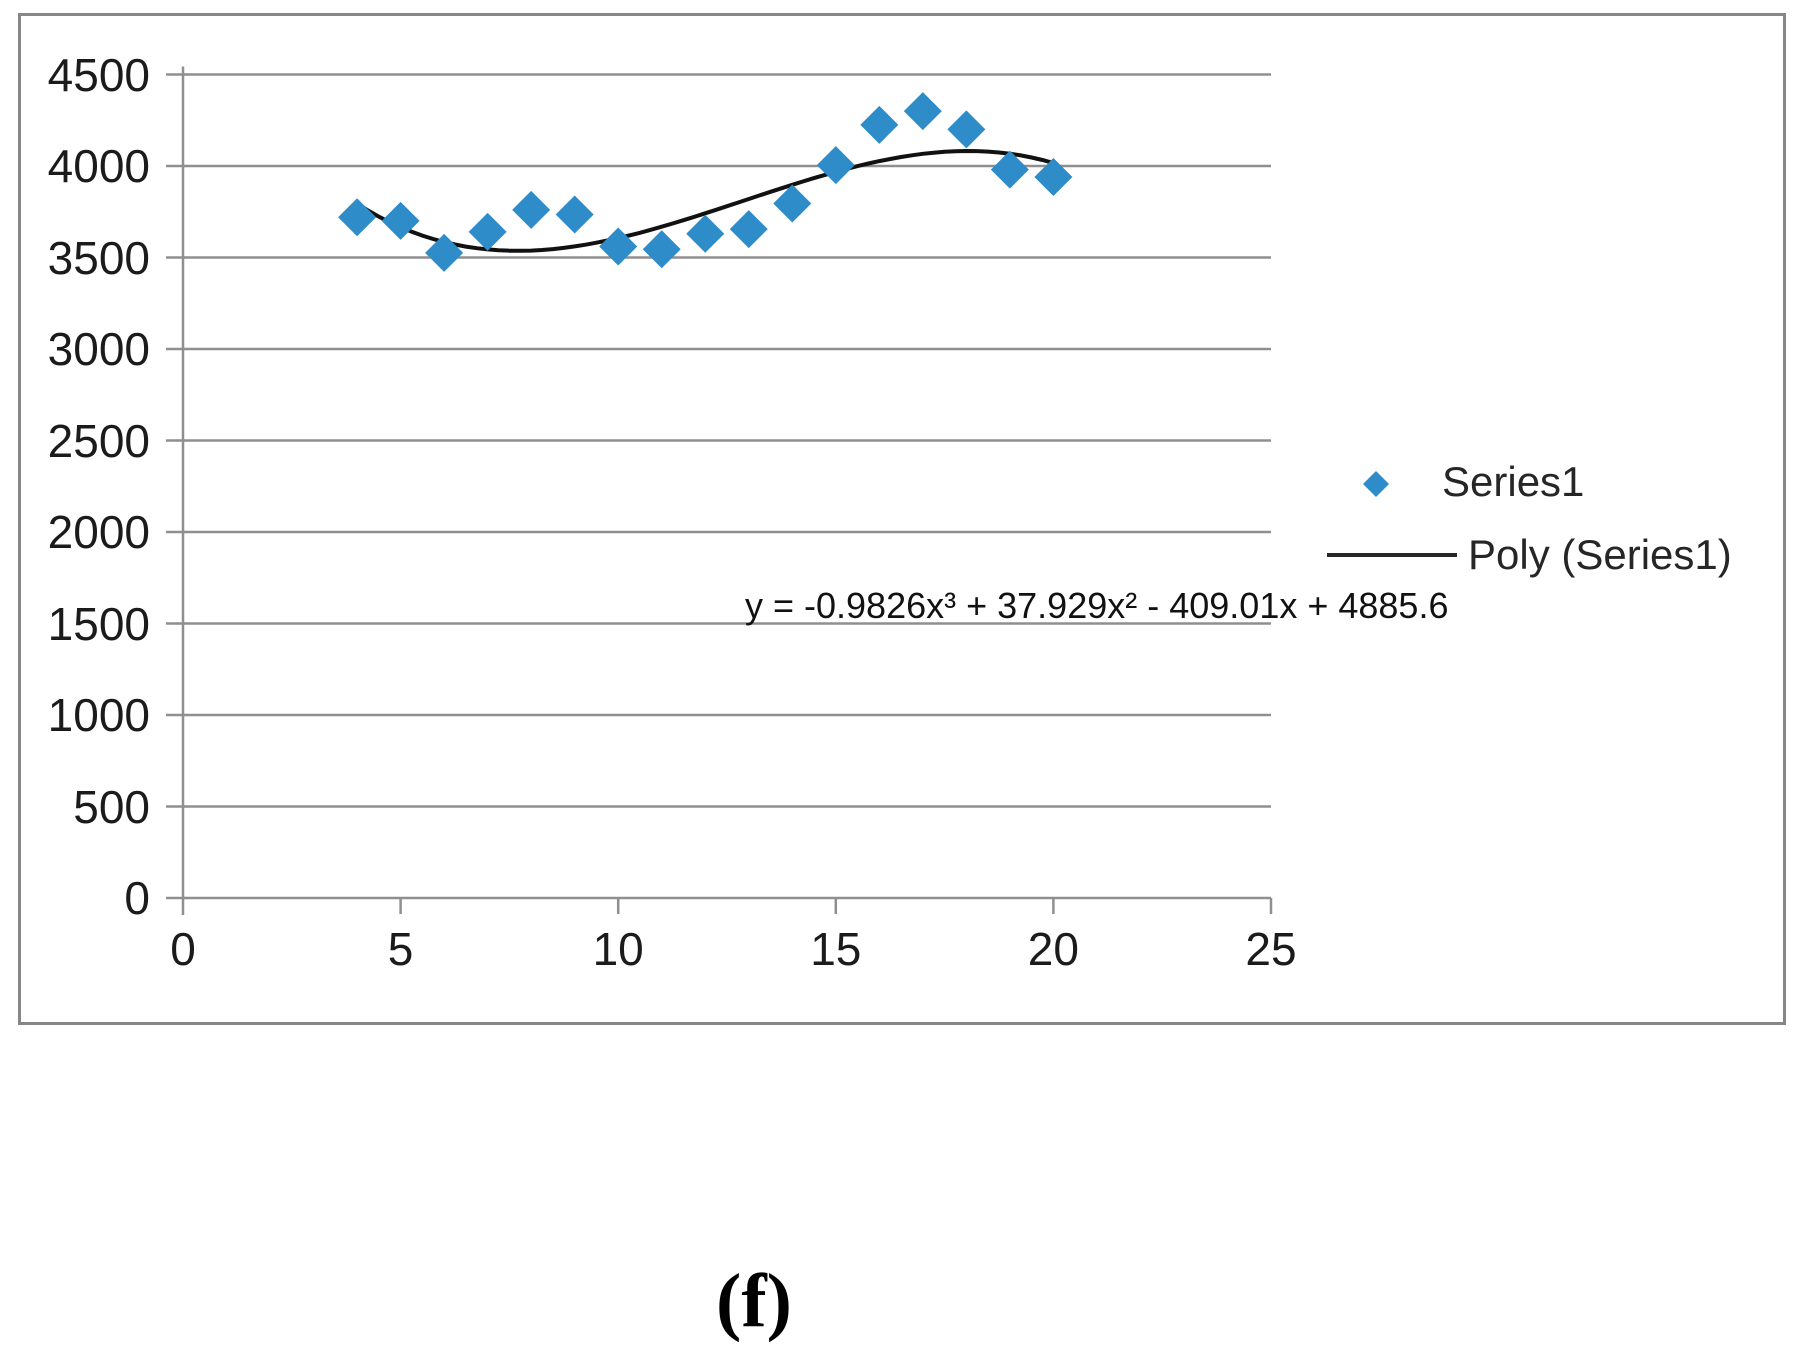 The image size is (1803, 1360). What do you see at coordinates (618, 949) in the screenshot?
I see `x-axis-tick-label: 10` at bounding box center [618, 949].